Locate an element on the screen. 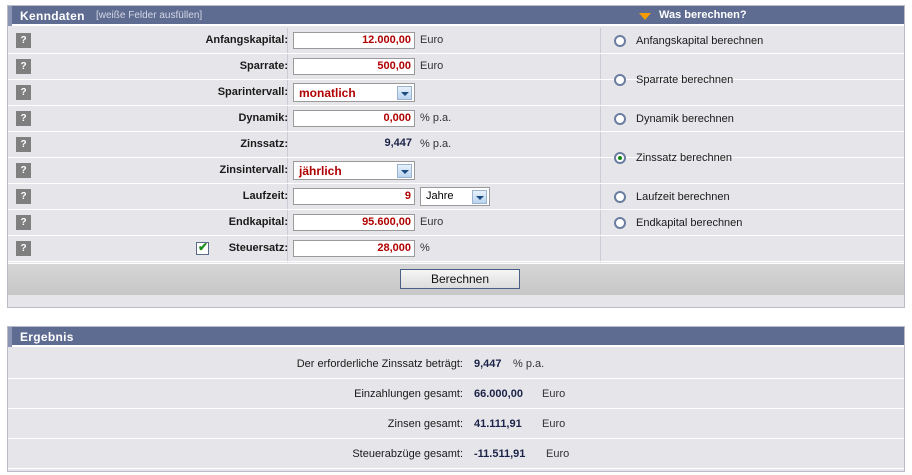  option-label: Anfangskapital berechnen is located at coordinates (700, 41).